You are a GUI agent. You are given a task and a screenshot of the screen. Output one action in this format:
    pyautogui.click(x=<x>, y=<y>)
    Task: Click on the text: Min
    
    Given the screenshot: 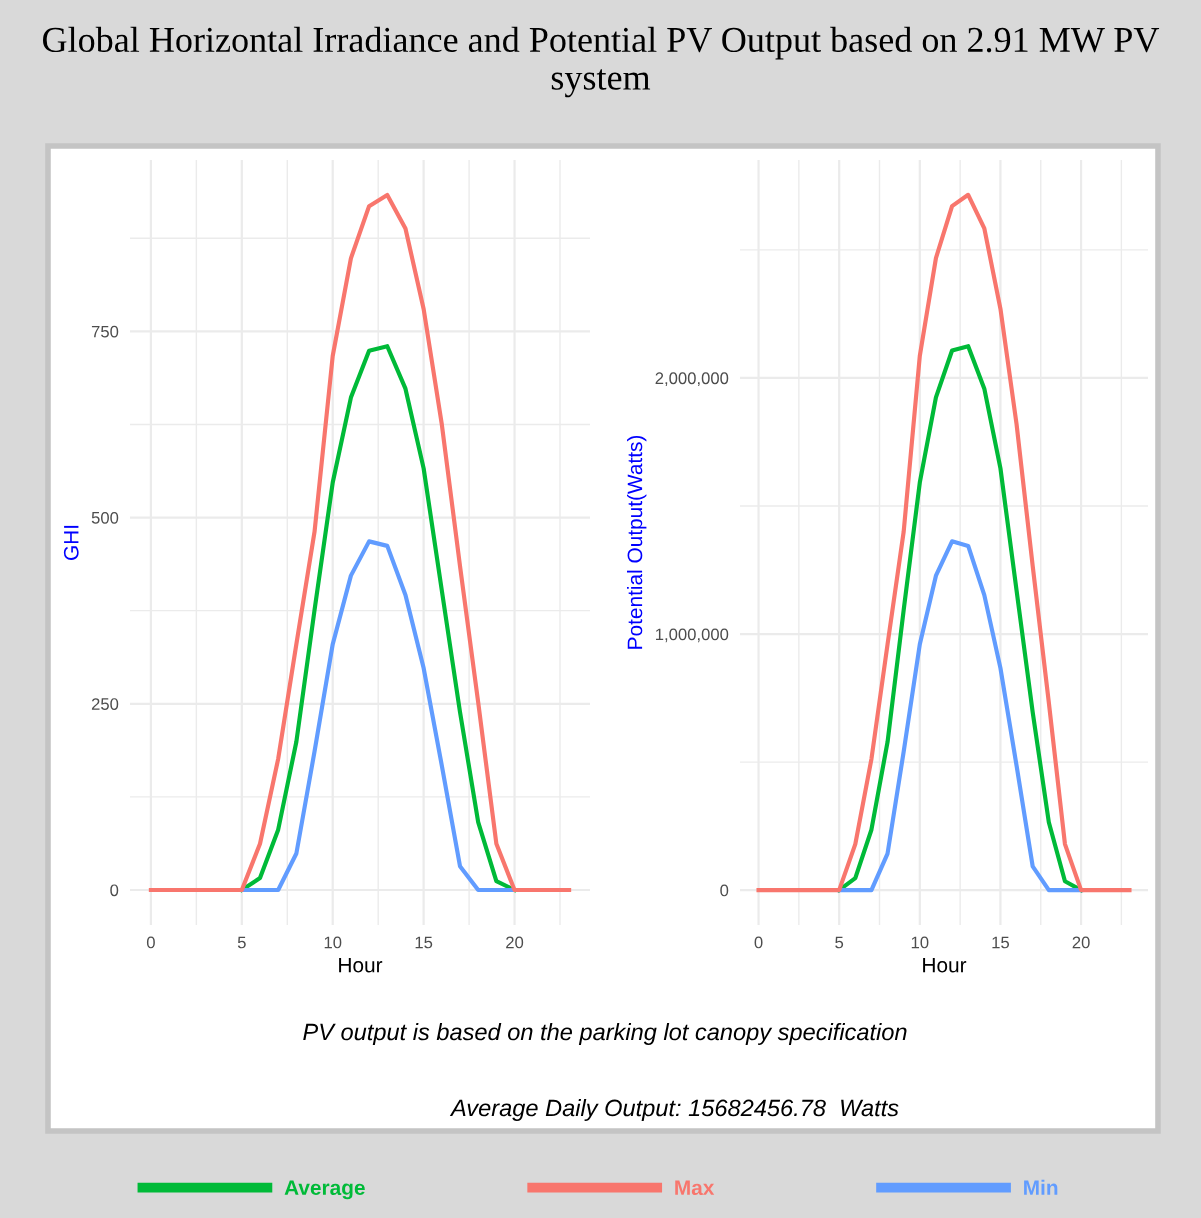 What is the action you would take?
    pyautogui.click(x=1041, y=1187)
    